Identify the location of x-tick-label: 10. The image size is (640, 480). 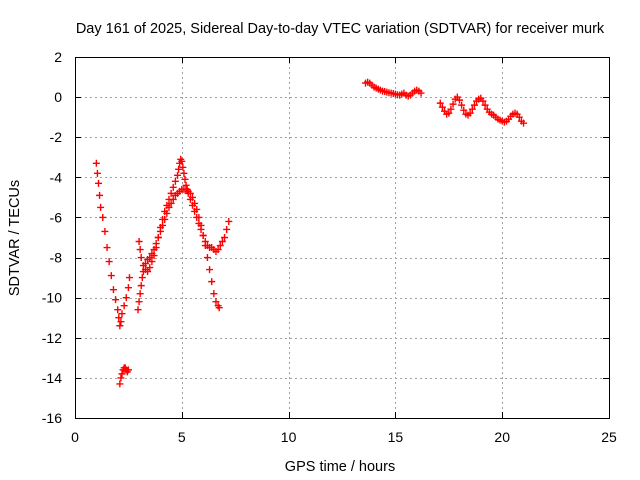
(289, 437).